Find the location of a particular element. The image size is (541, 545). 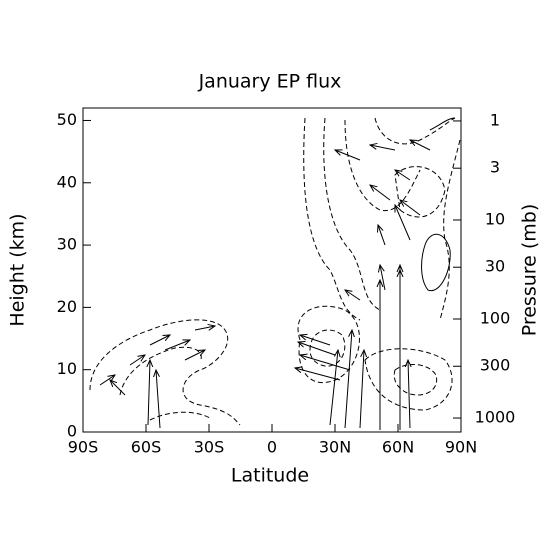

y2-tick-label: 1000 is located at coordinates (495, 417).